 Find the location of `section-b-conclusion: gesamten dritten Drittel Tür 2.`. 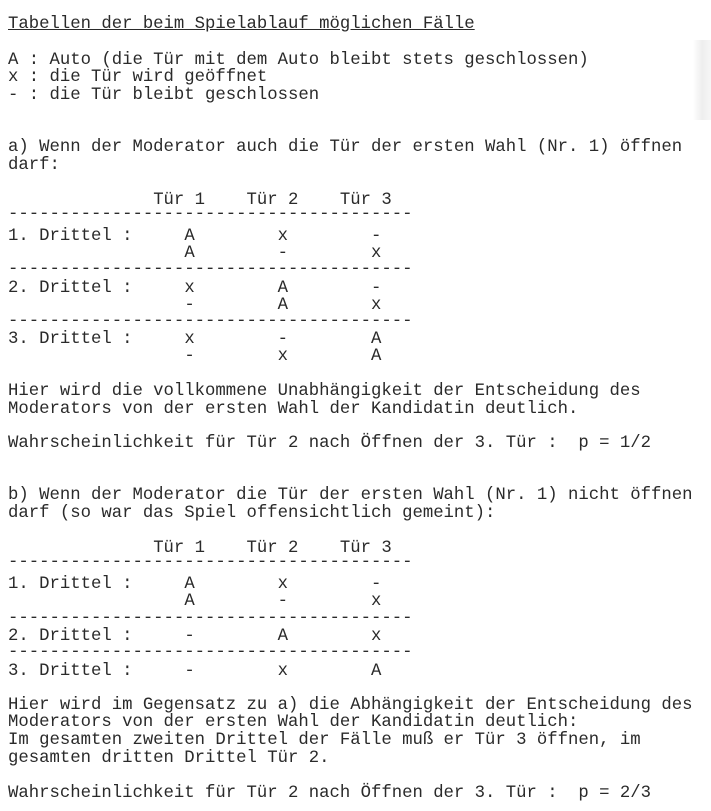

section-b-conclusion: gesamten dritten Drittel Tür 2. is located at coordinates (169, 758).